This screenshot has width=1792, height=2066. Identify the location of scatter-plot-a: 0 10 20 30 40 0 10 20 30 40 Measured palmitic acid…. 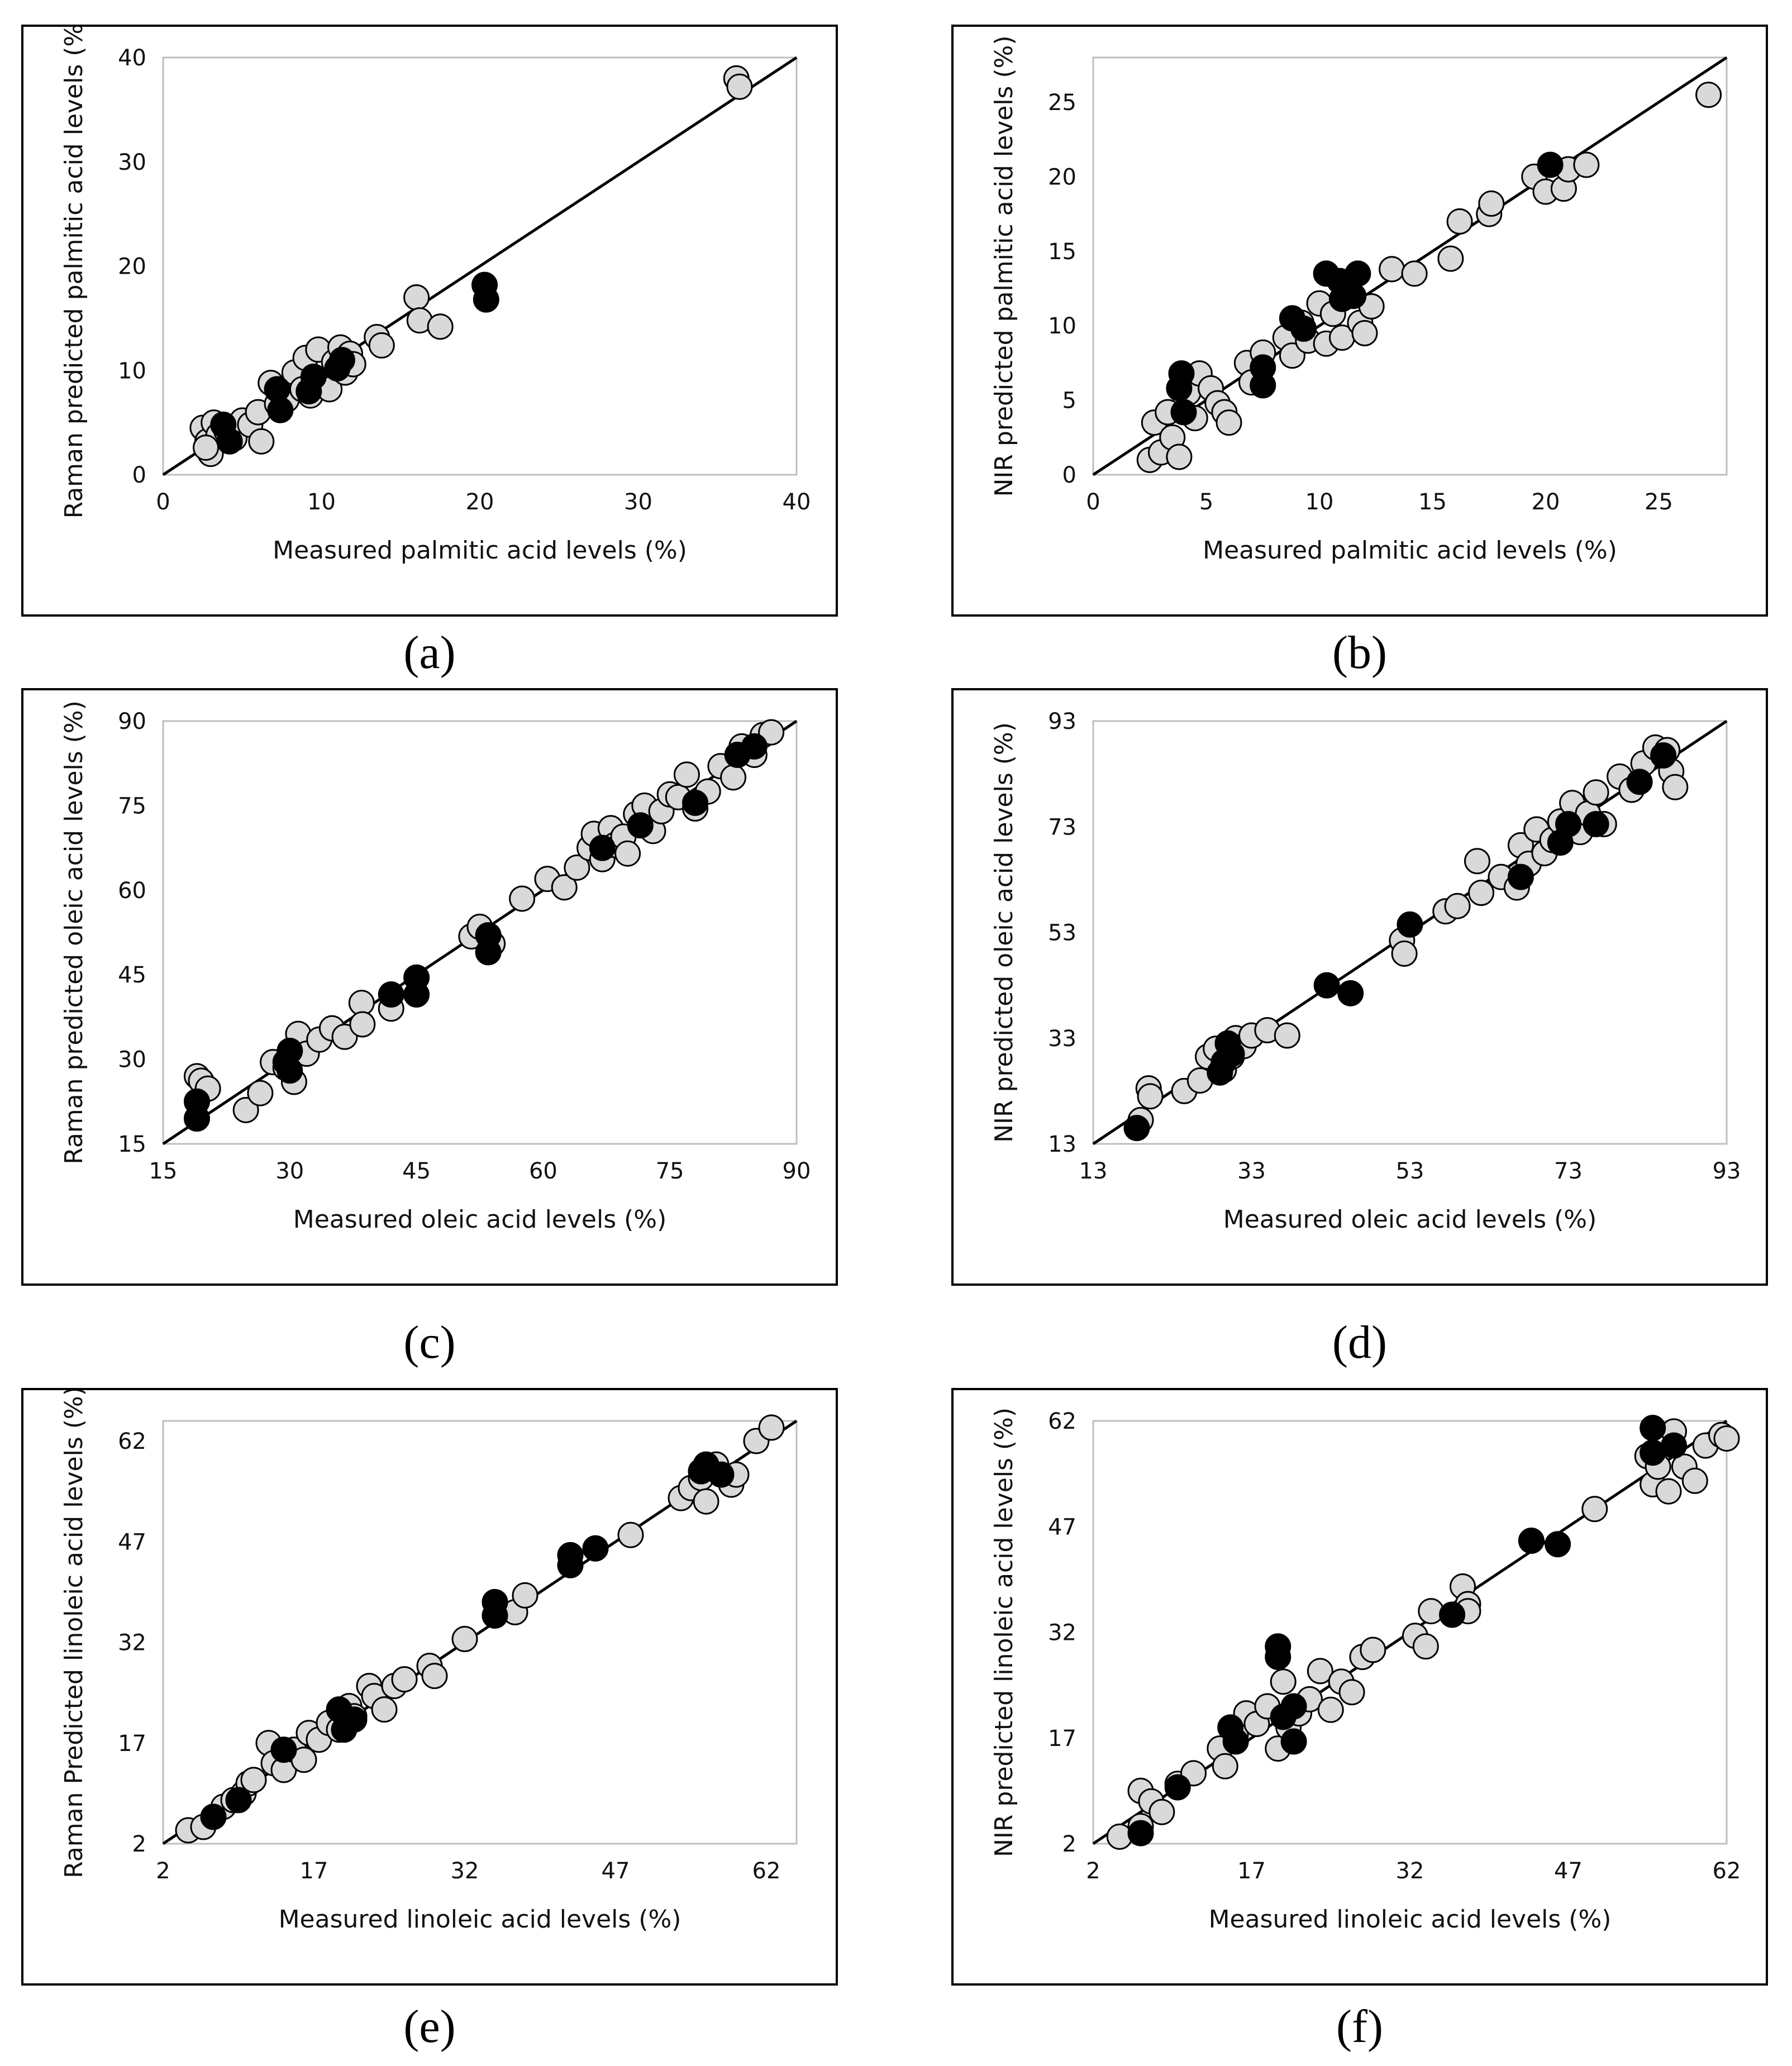
(435, 296).